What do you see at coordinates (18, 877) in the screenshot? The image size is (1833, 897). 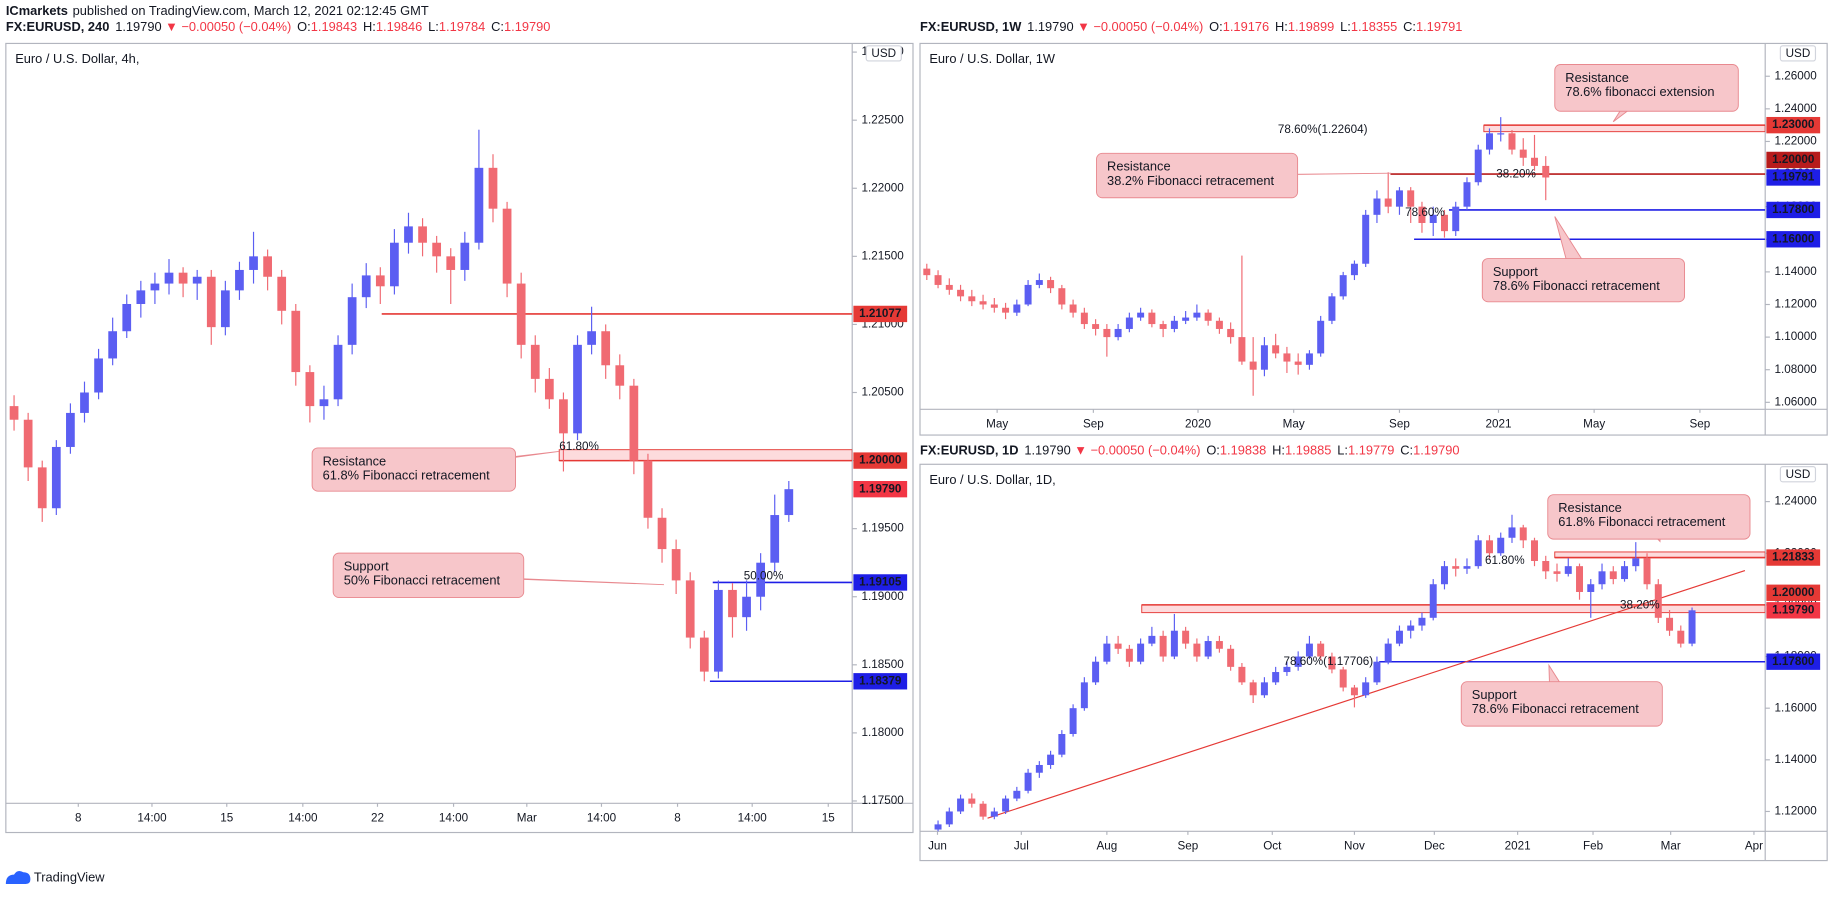 I see `logo` at bounding box center [18, 877].